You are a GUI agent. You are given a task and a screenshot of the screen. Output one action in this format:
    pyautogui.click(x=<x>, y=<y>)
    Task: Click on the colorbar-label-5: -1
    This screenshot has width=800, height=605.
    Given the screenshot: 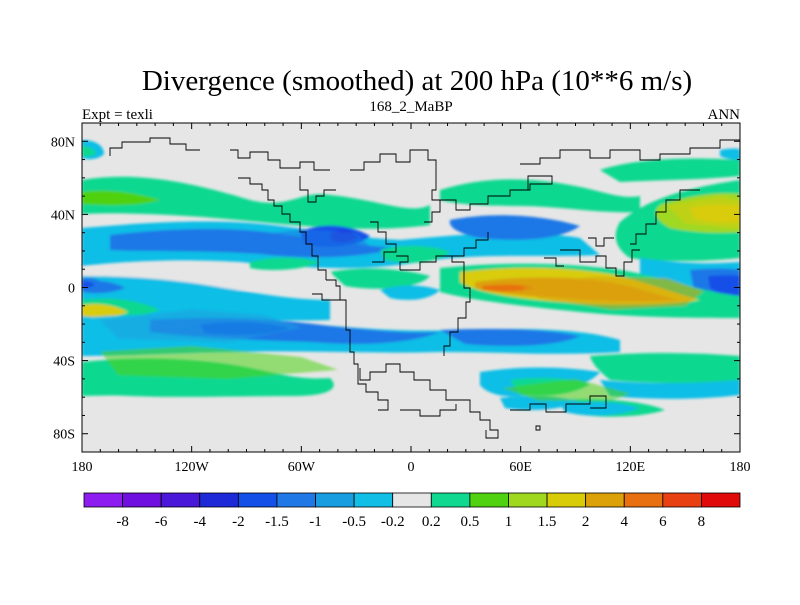 What is the action you would take?
    pyautogui.click(x=315, y=522)
    